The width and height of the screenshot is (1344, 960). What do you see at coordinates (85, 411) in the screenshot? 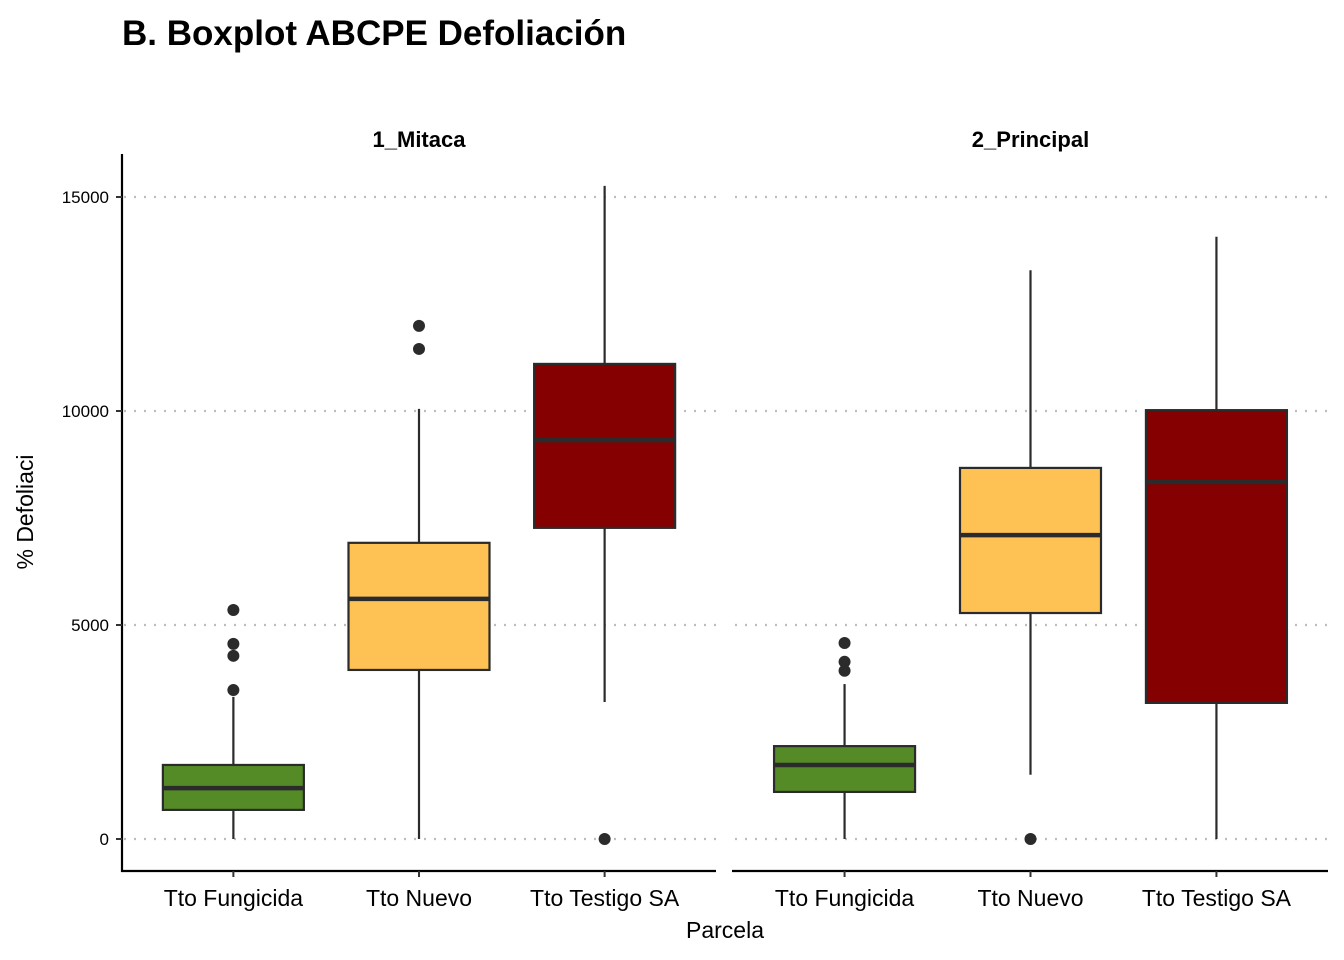
I see `y-tick-label: 10000` at bounding box center [85, 411].